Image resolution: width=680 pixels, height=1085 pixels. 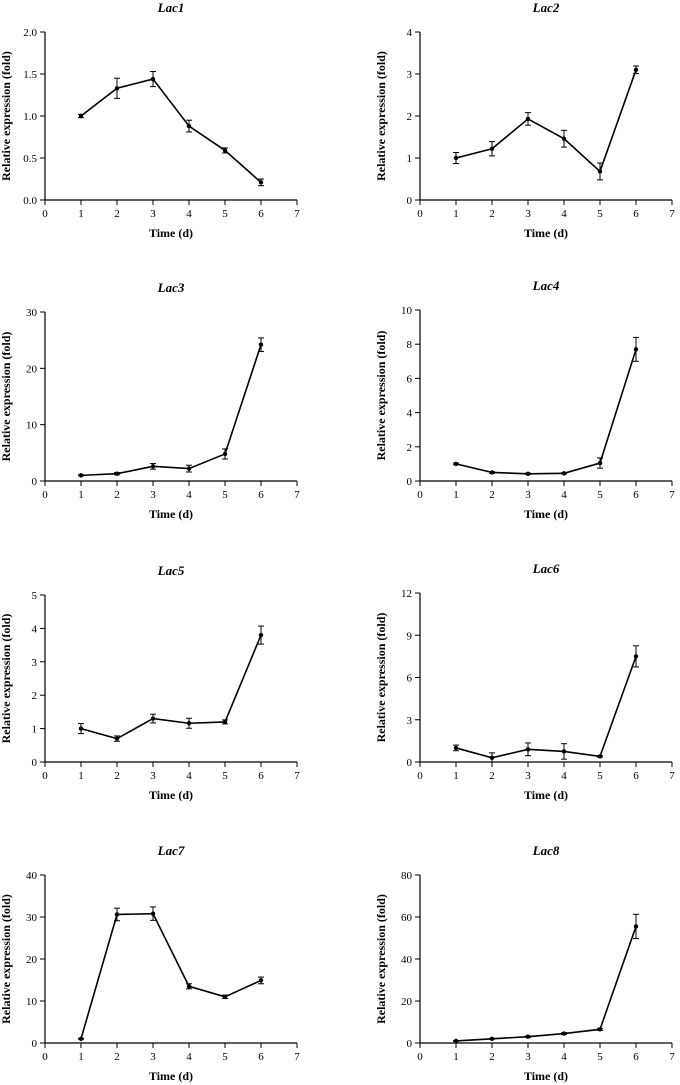 What do you see at coordinates (410, 117) in the screenshot?
I see `y-tick-label: 2` at bounding box center [410, 117].